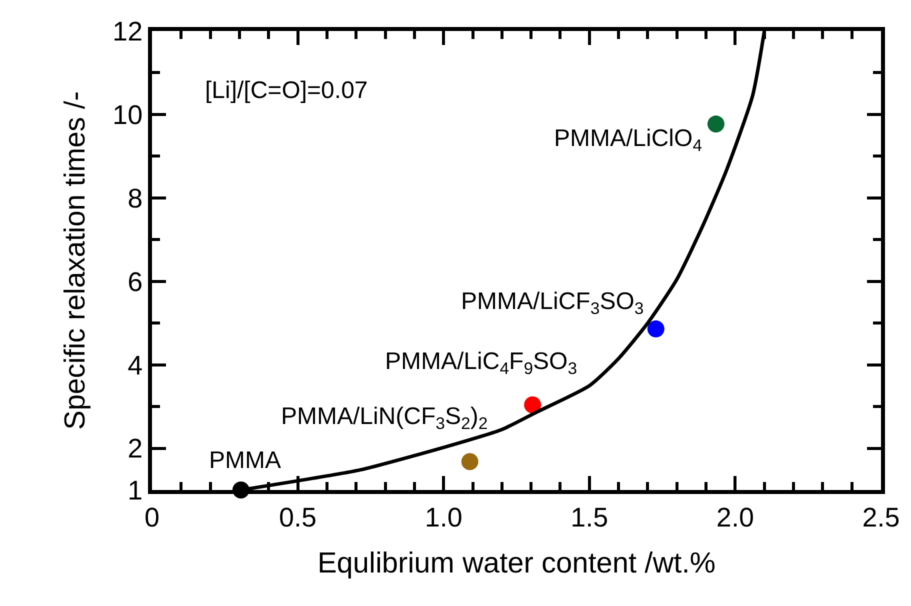 This screenshot has width=911, height=606. Describe the element at coordinates (384, 418) in the screenshot. I see `annotation: PMMA/LiN(CF$_{3}$S$_{2}$)$_{2}$` at that location.